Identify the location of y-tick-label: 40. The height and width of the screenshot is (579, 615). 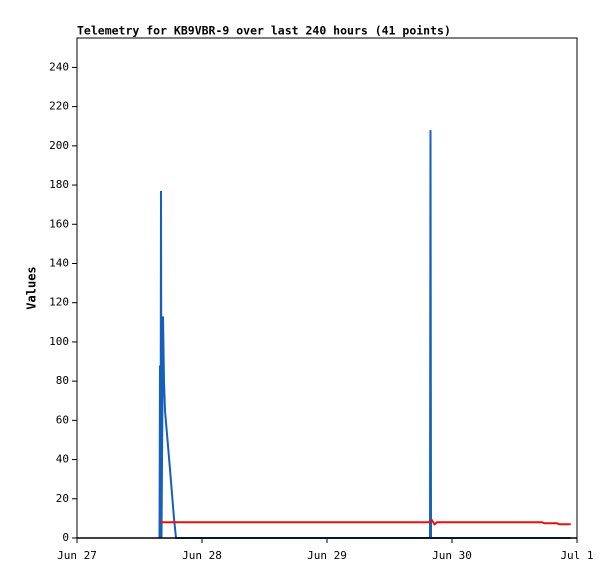
(62, 459).